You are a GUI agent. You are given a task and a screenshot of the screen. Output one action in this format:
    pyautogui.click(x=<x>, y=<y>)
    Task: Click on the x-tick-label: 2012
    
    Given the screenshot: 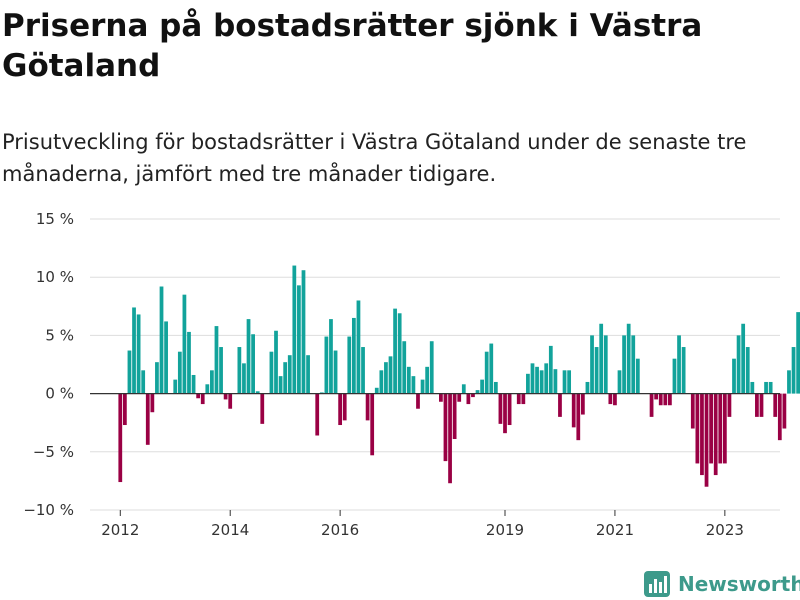 What is the action you would take?
    pyautogui.click(x=120, y=530)
    